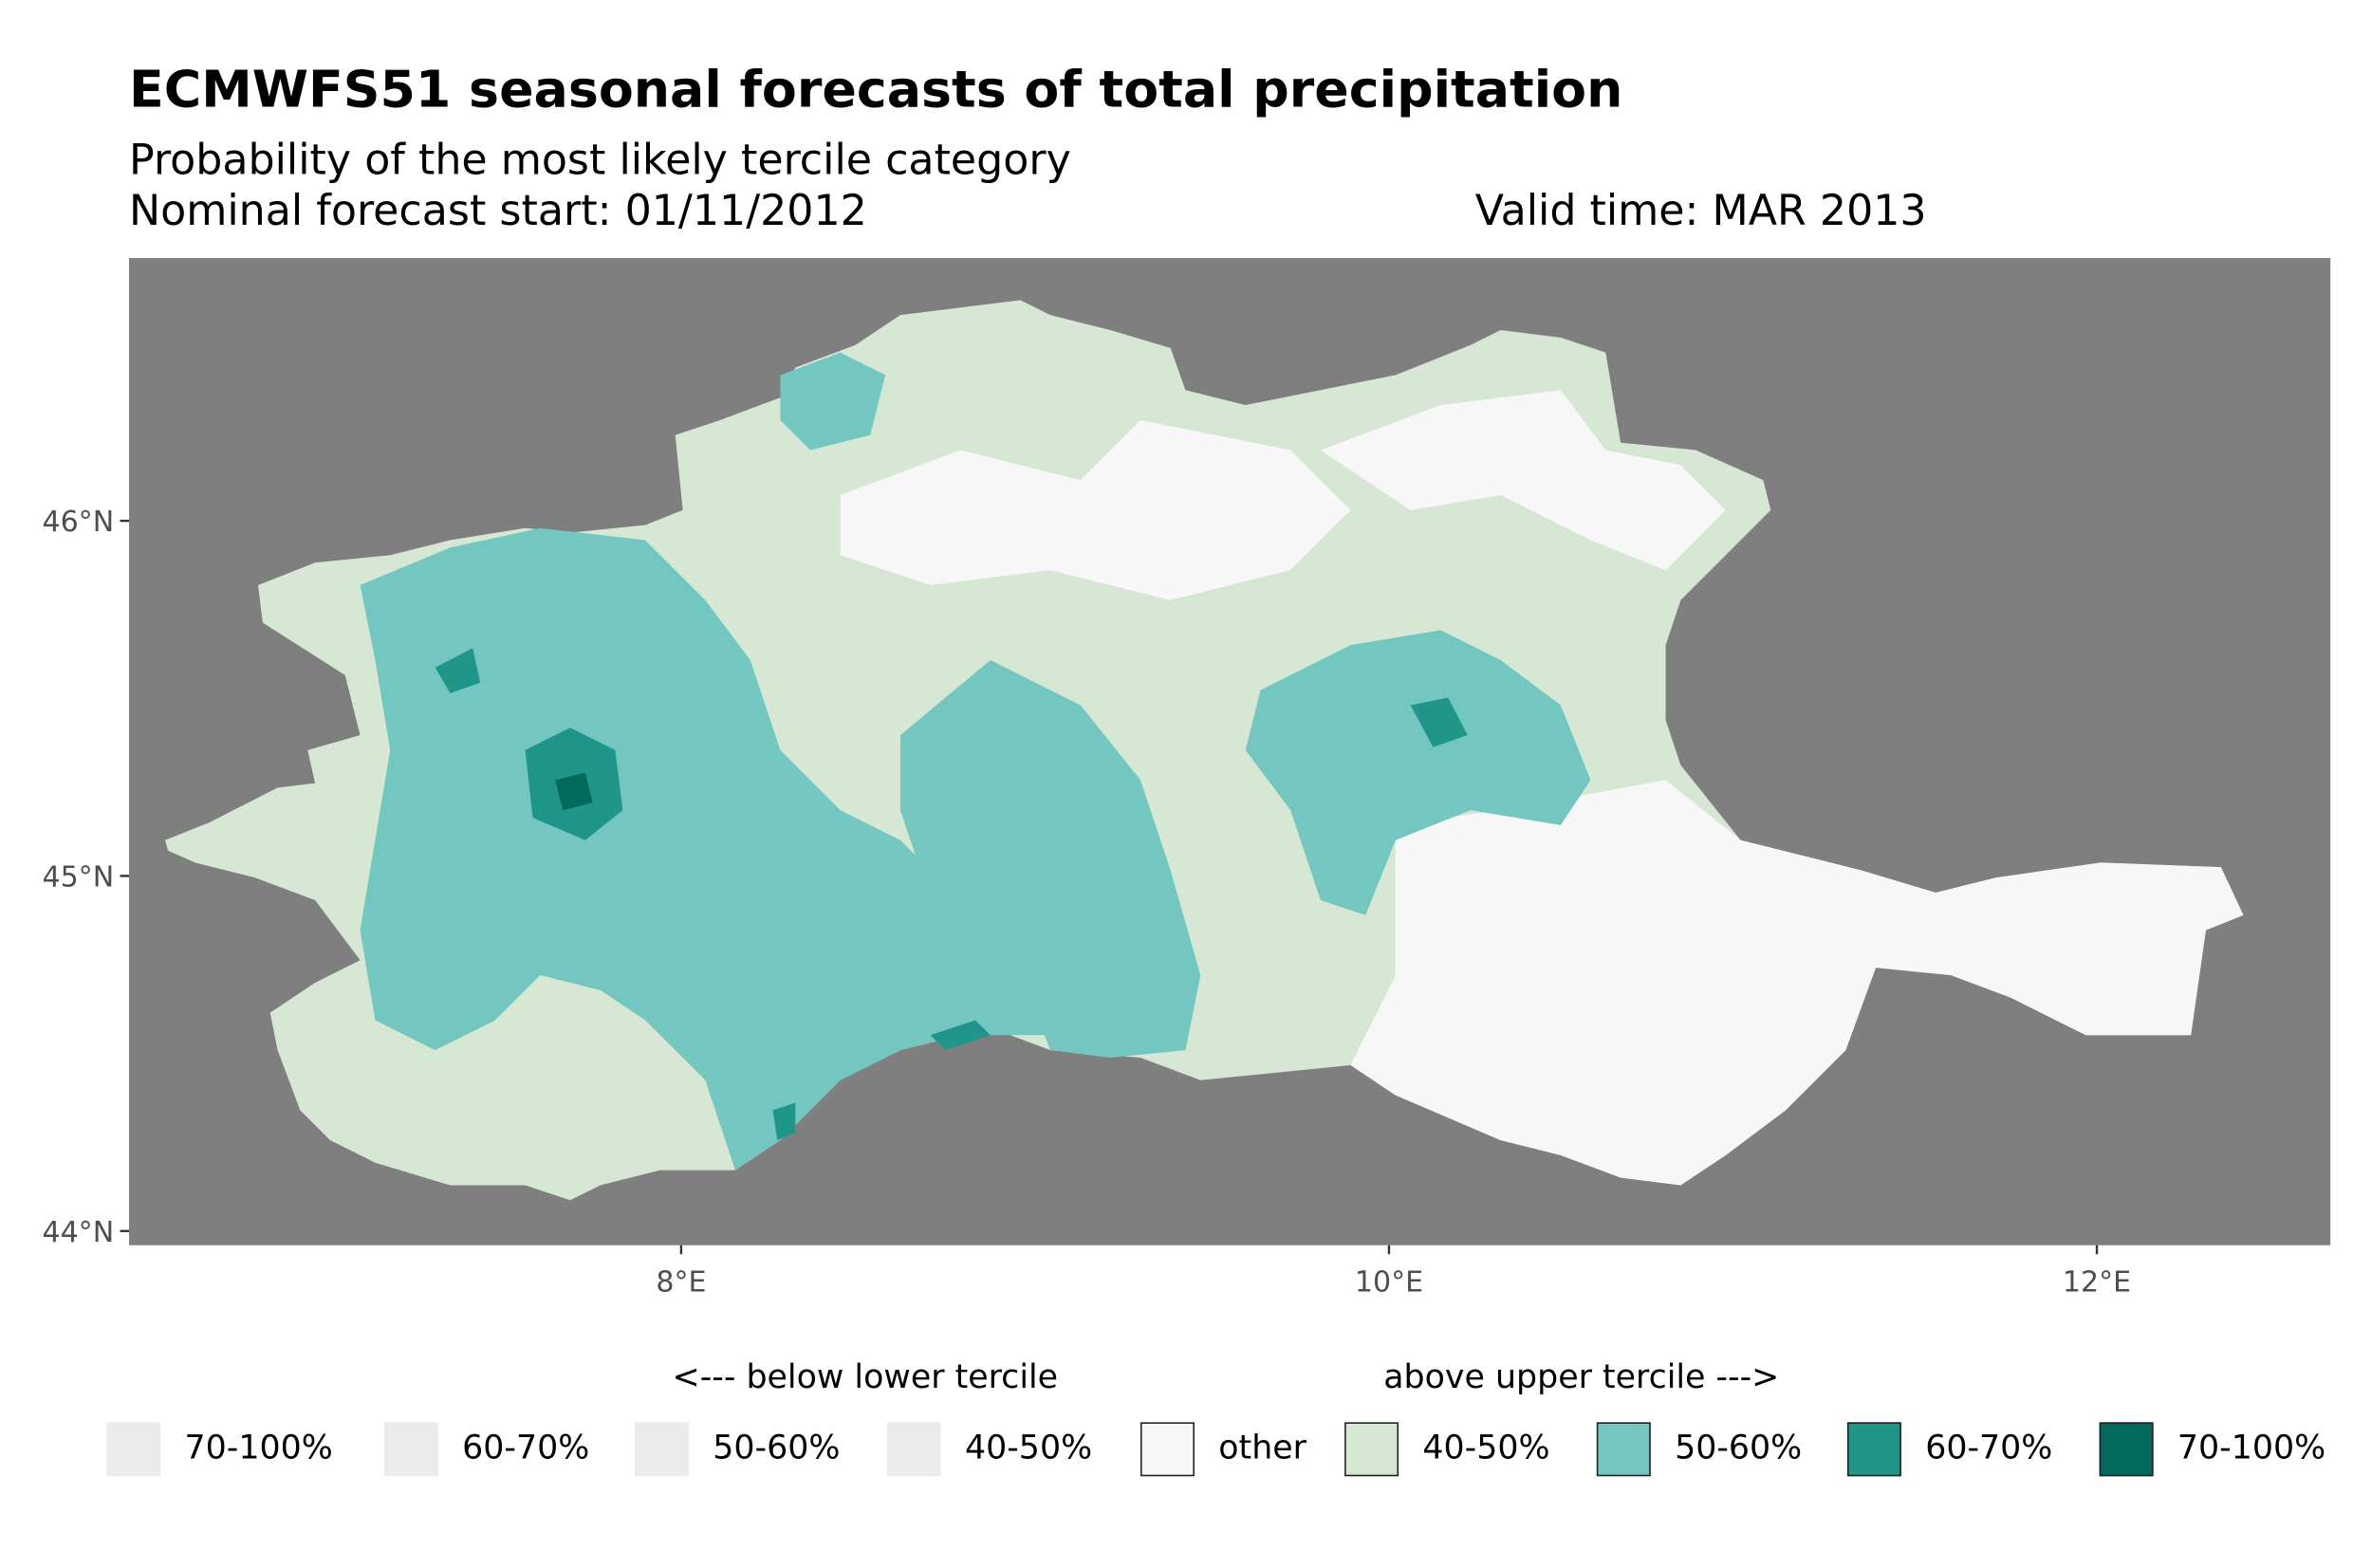 This screenshot has height=1568, width=2353. I want to click on region-above-50-60-north, so click(833, 402).